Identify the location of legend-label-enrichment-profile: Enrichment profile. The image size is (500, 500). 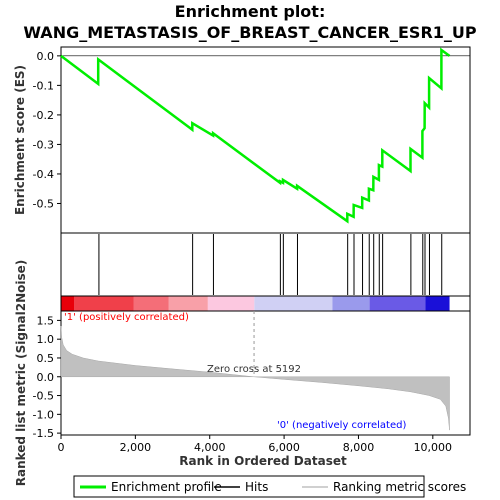
(166, 487).